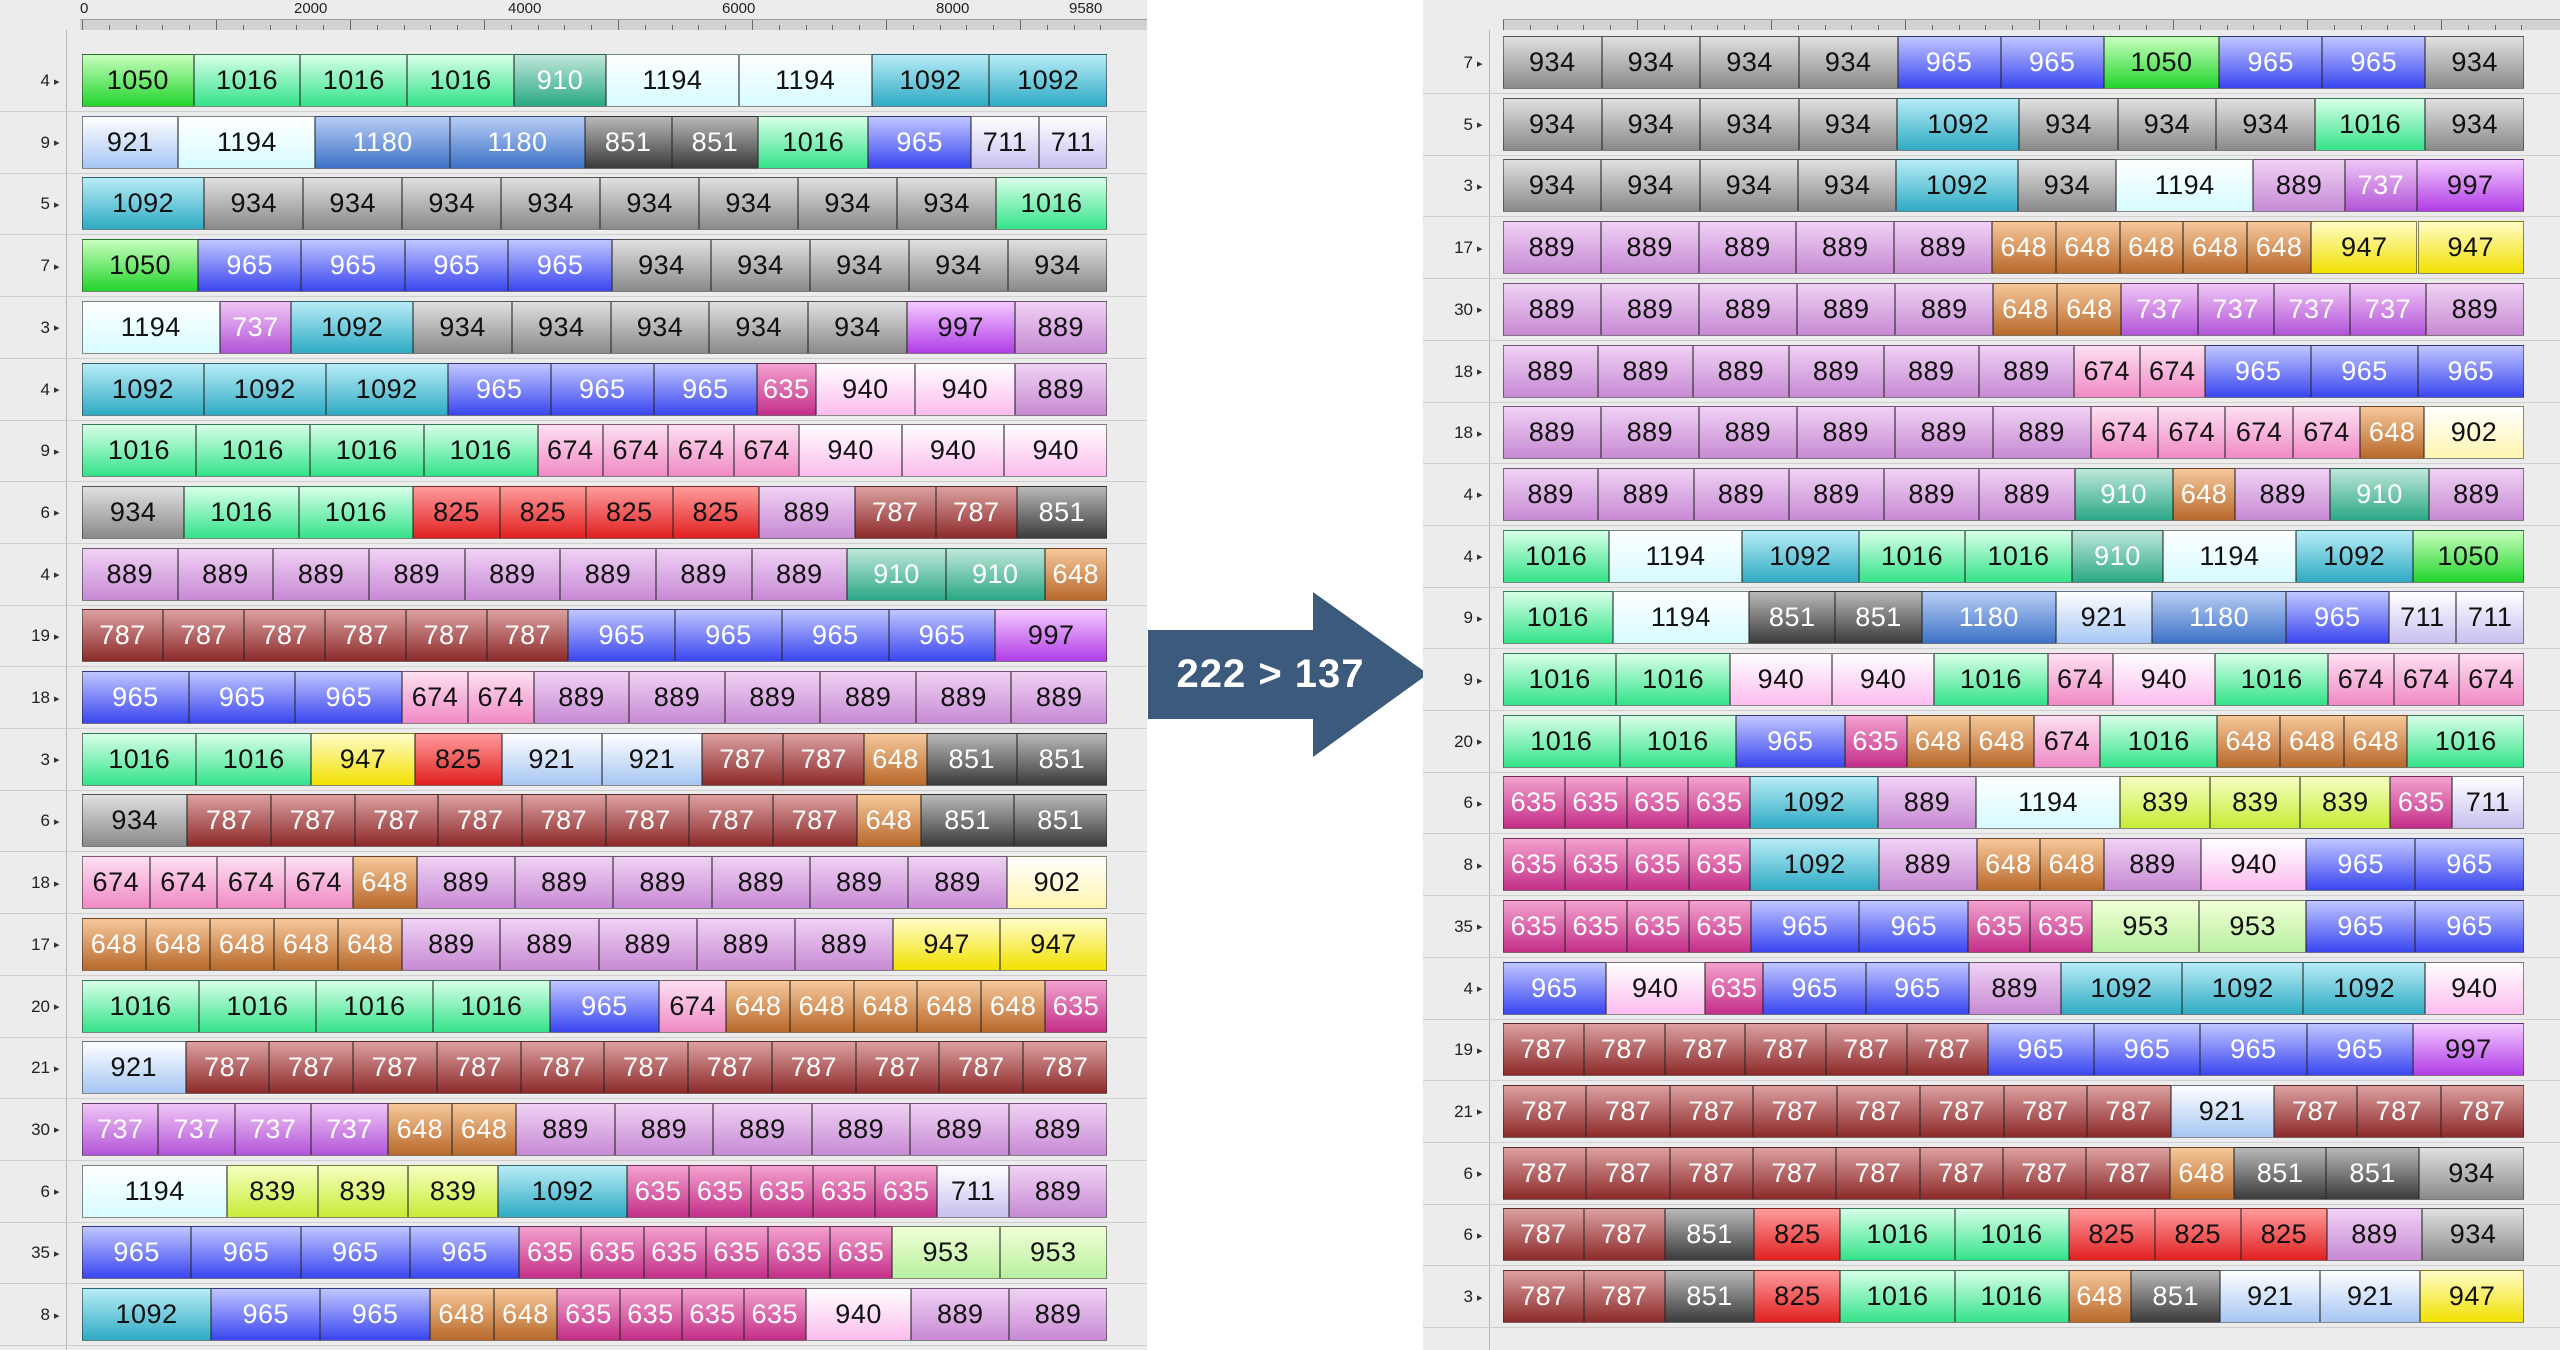 The width and height of the screenshot is (2560, 1350). Describe the element at coordinates (2470, 186) in the screenshot. I see `length-block: 997` at that location.